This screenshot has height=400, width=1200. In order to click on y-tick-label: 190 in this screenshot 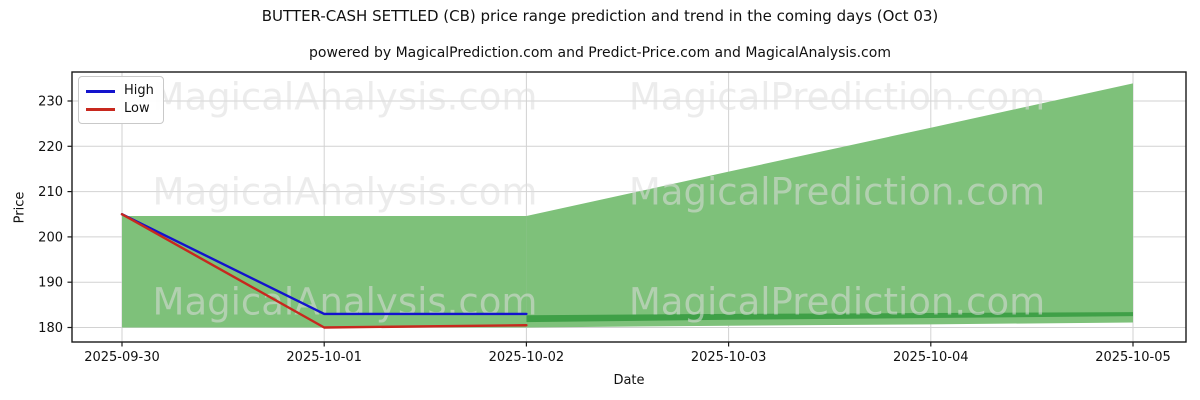, I will do `click(50, 283)`.